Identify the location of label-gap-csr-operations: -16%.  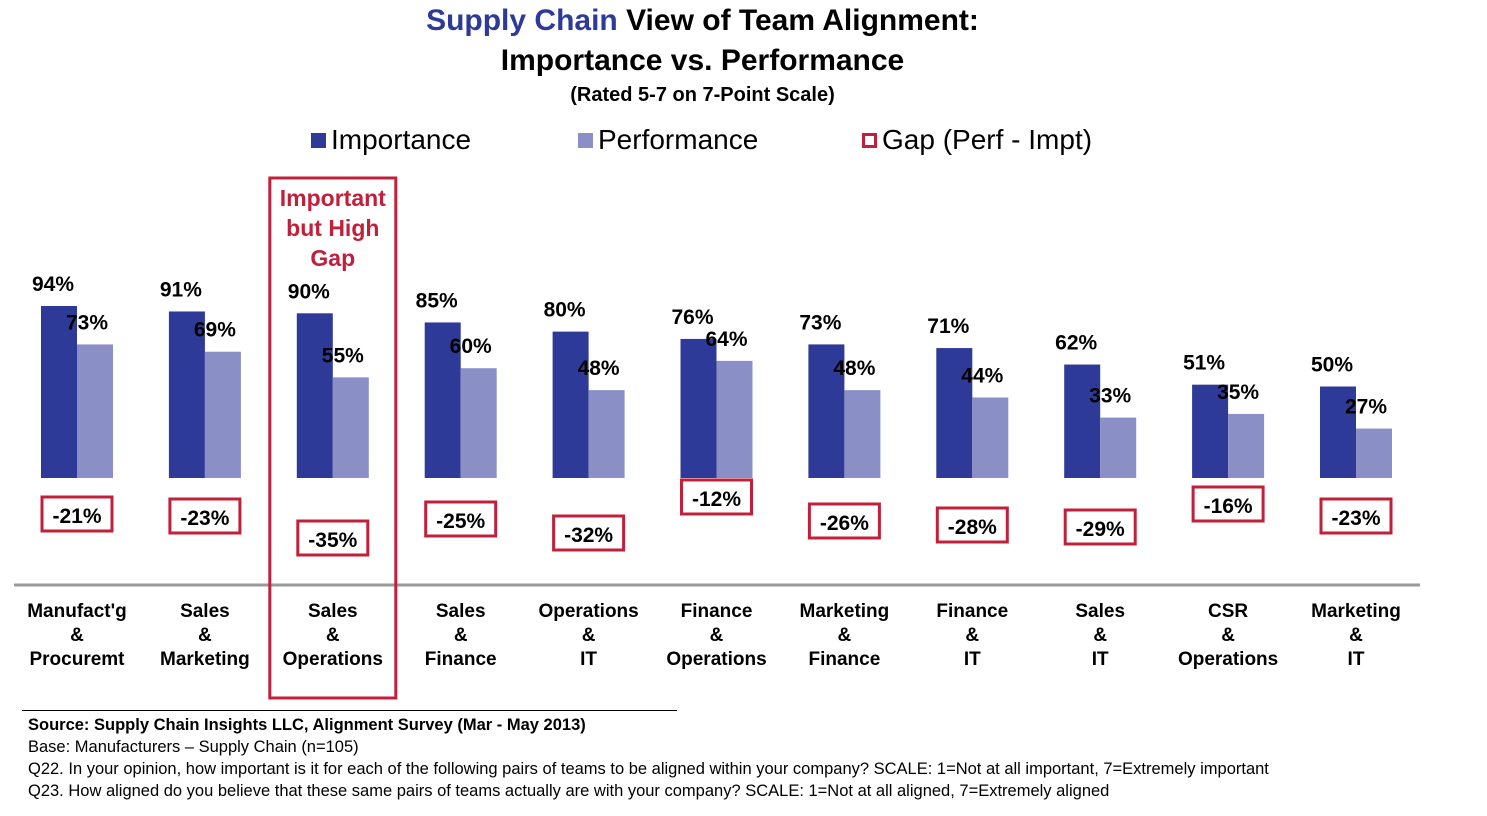
(1228, 506).